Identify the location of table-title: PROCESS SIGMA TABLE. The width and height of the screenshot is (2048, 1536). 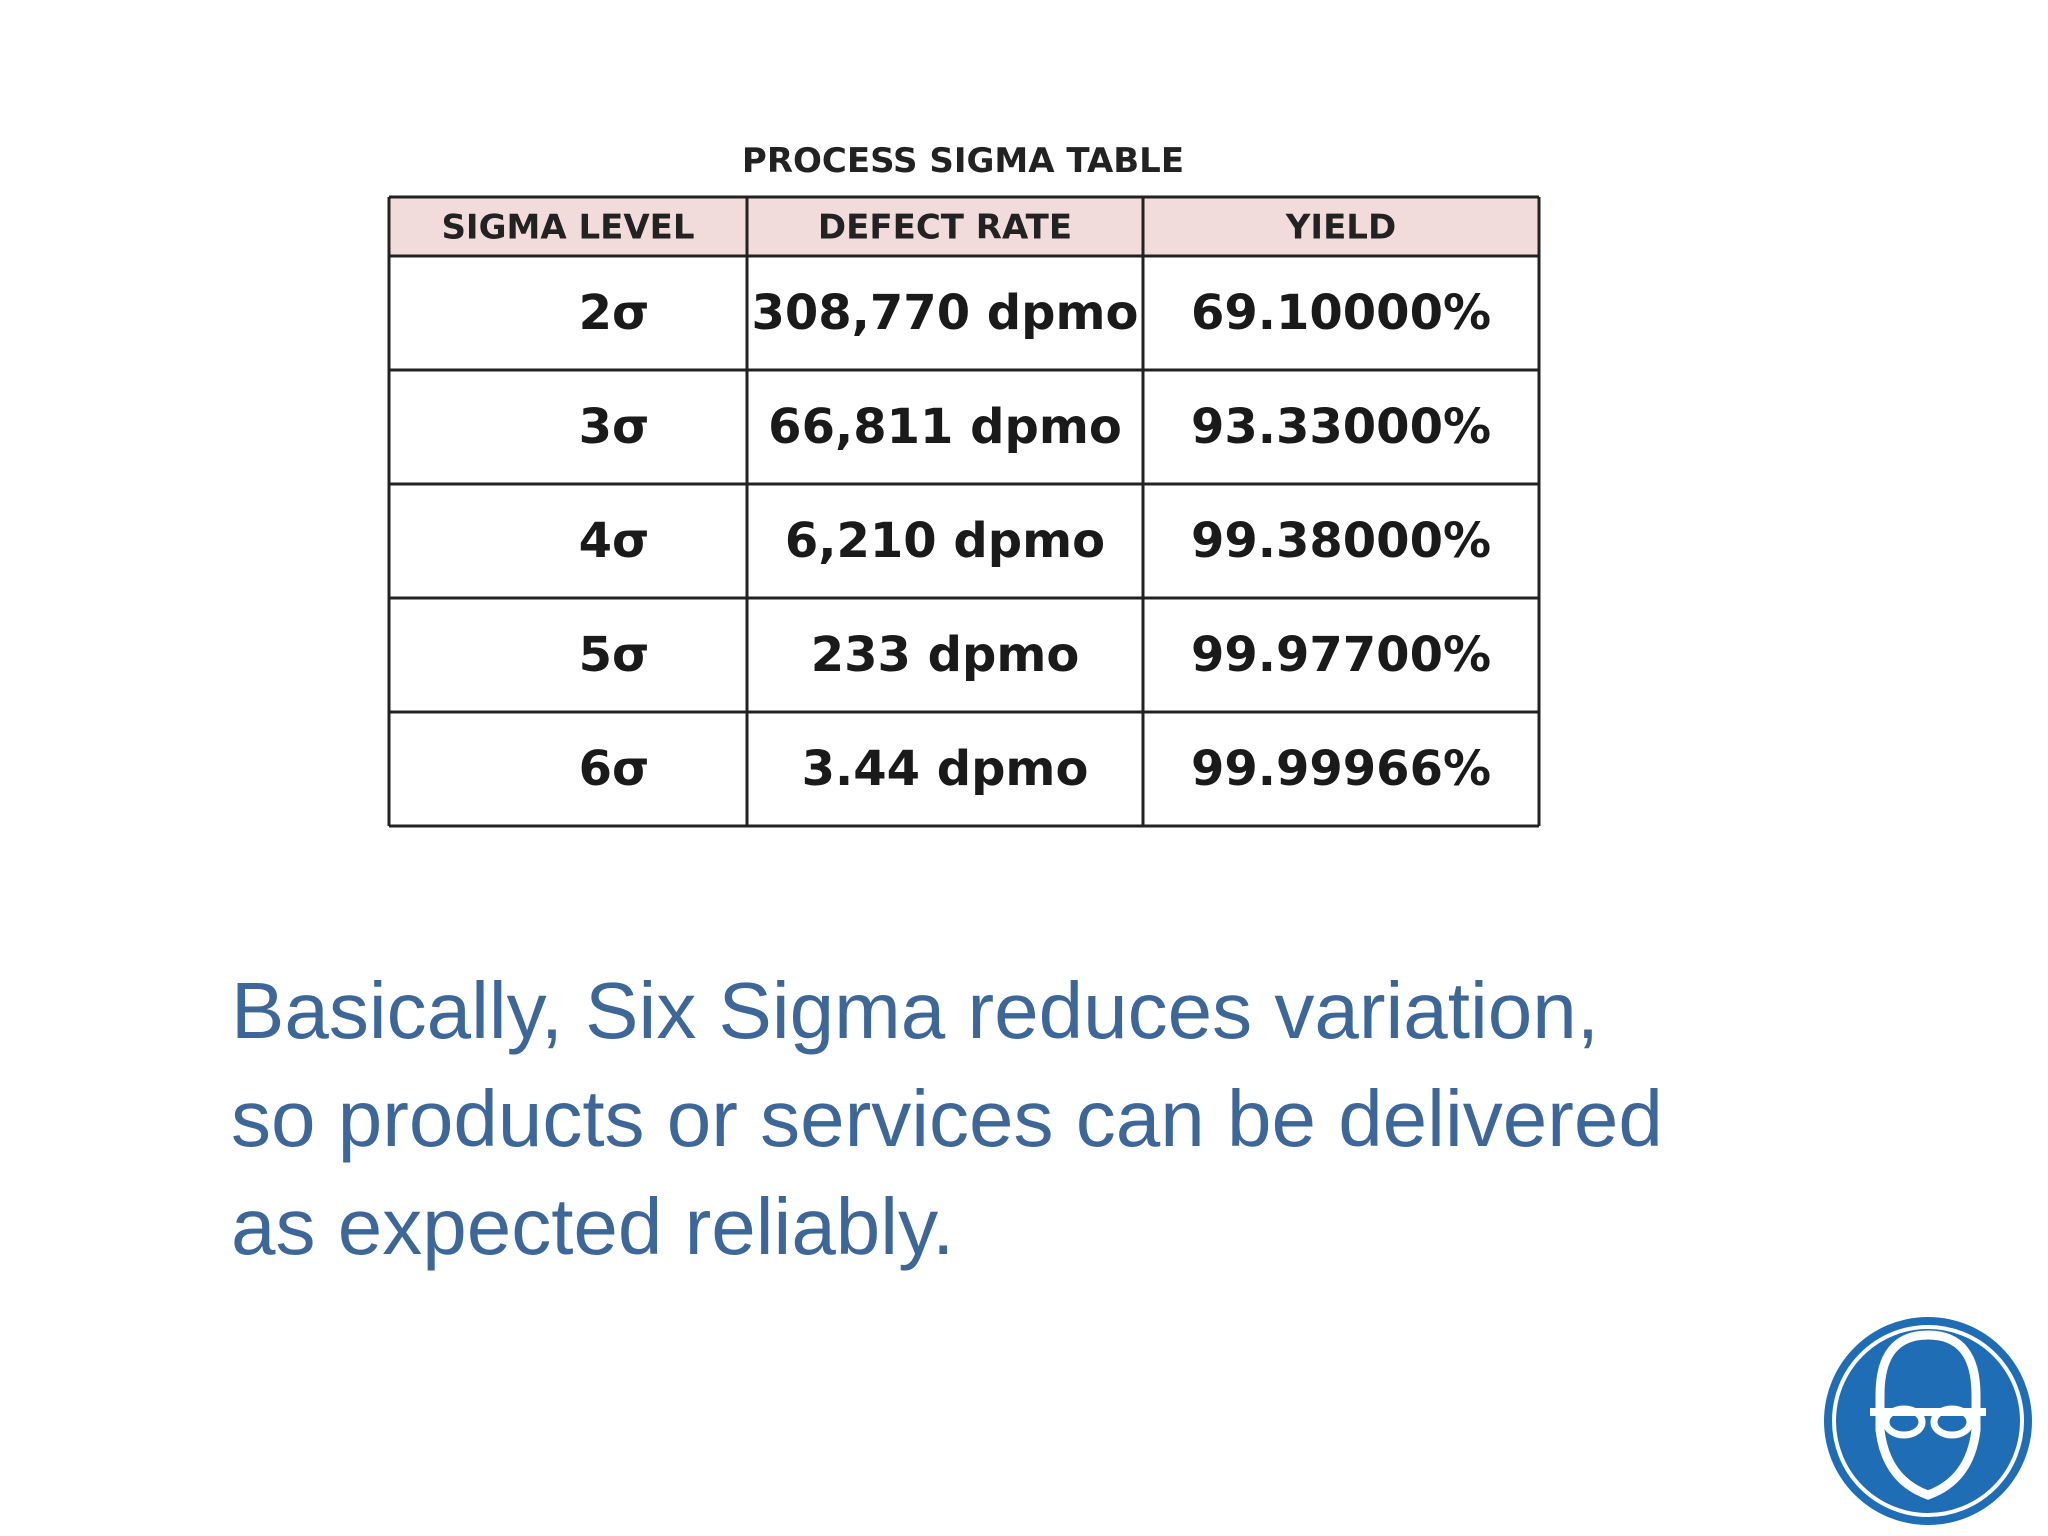
(963, 161).